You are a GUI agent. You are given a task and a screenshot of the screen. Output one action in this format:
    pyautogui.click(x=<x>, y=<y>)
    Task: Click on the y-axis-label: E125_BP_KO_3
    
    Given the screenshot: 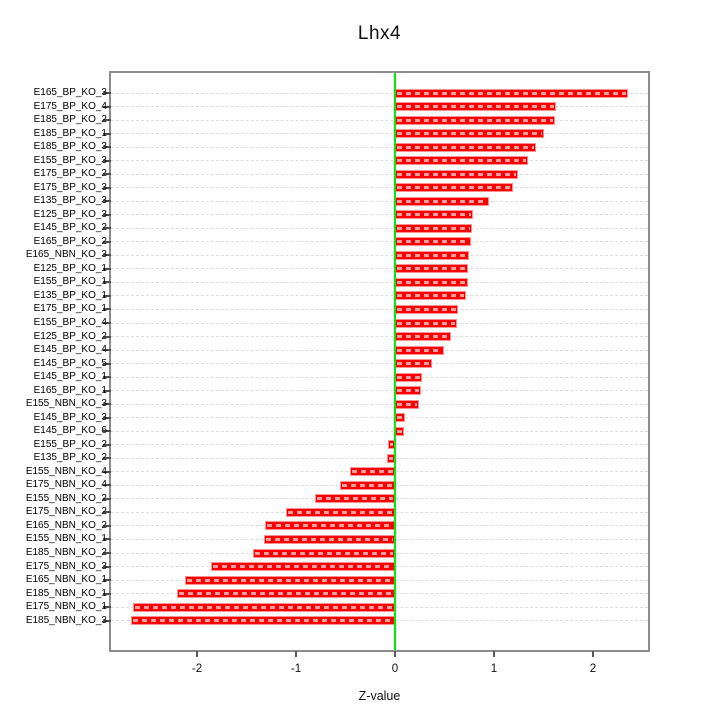 What is the action you would take?
    pyautogui.click(x=70, y=214)
    